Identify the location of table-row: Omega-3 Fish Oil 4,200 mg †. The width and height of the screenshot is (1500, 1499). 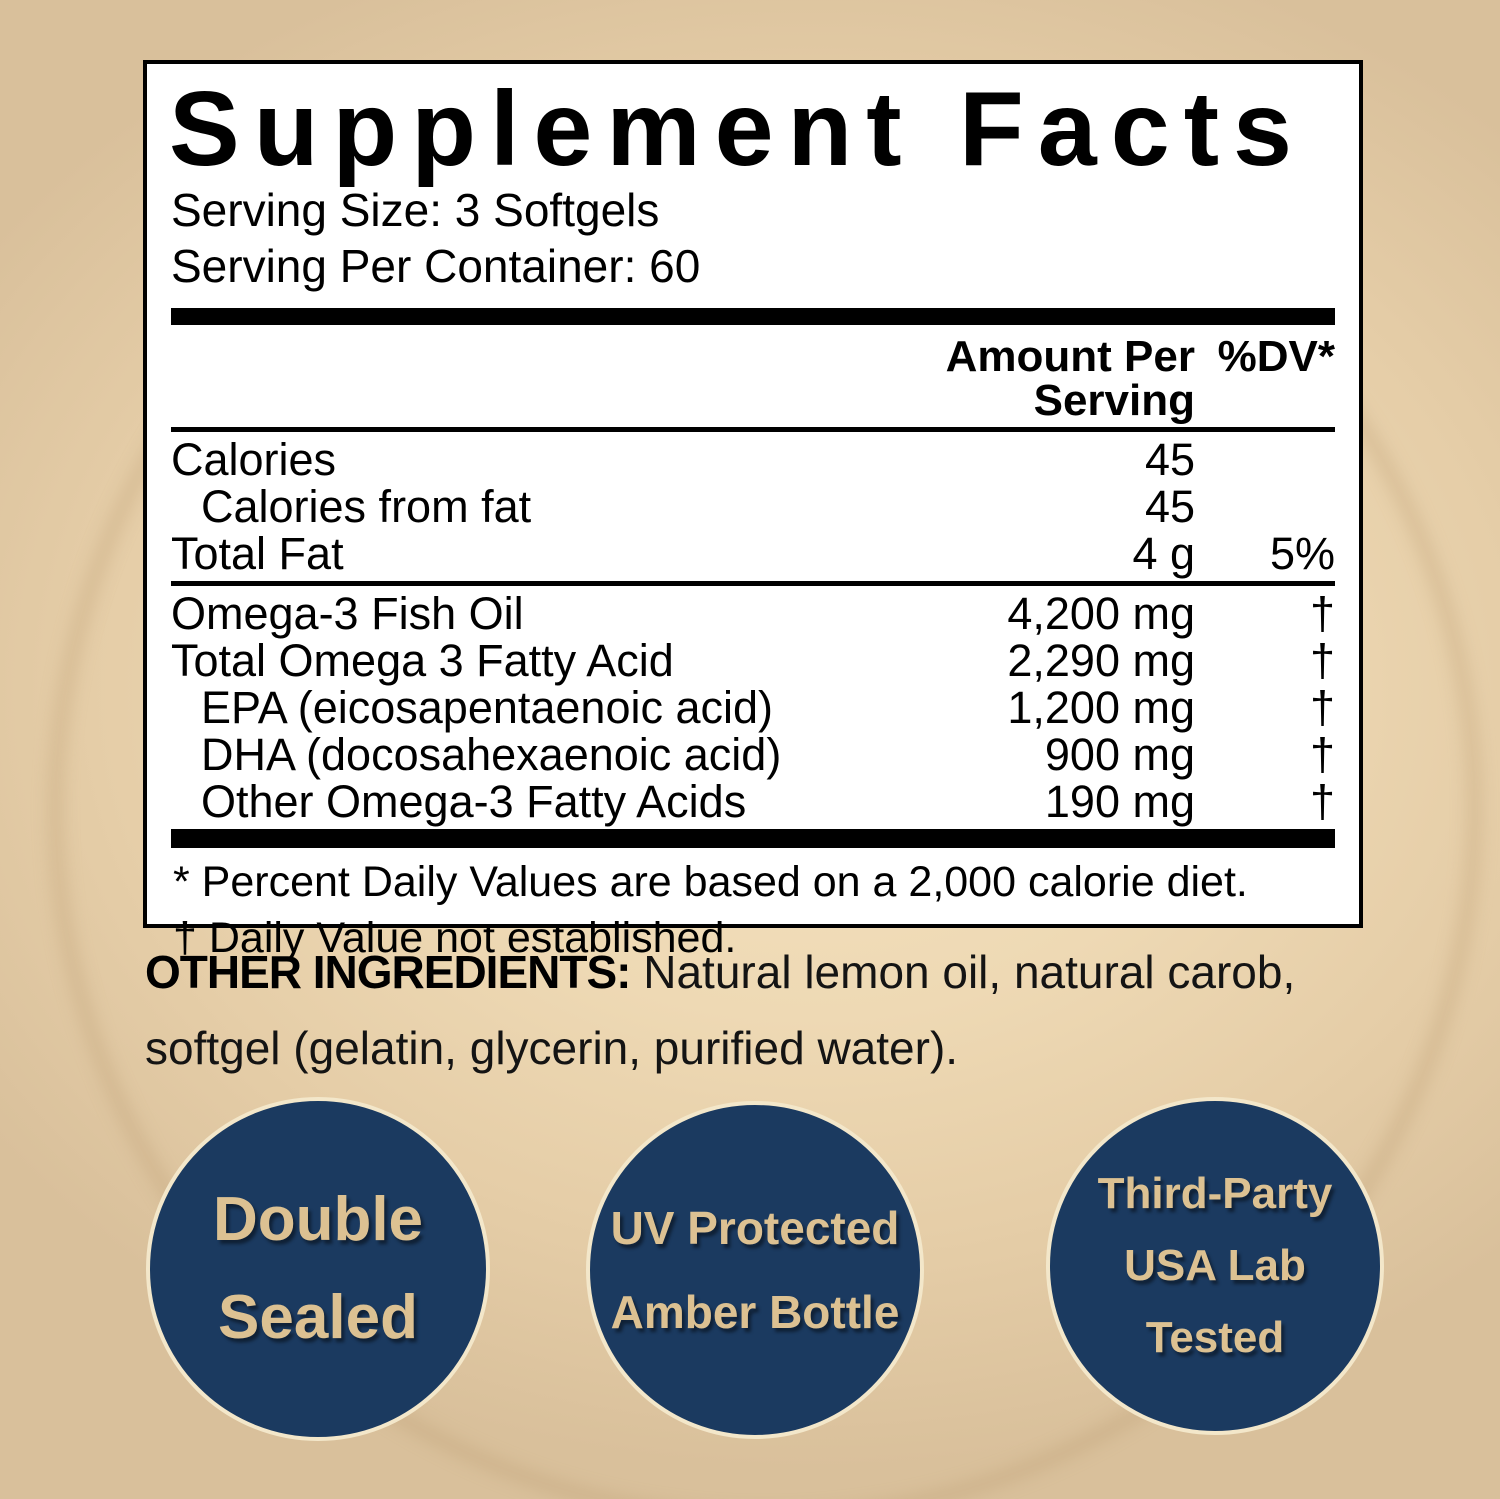
(753, 613).